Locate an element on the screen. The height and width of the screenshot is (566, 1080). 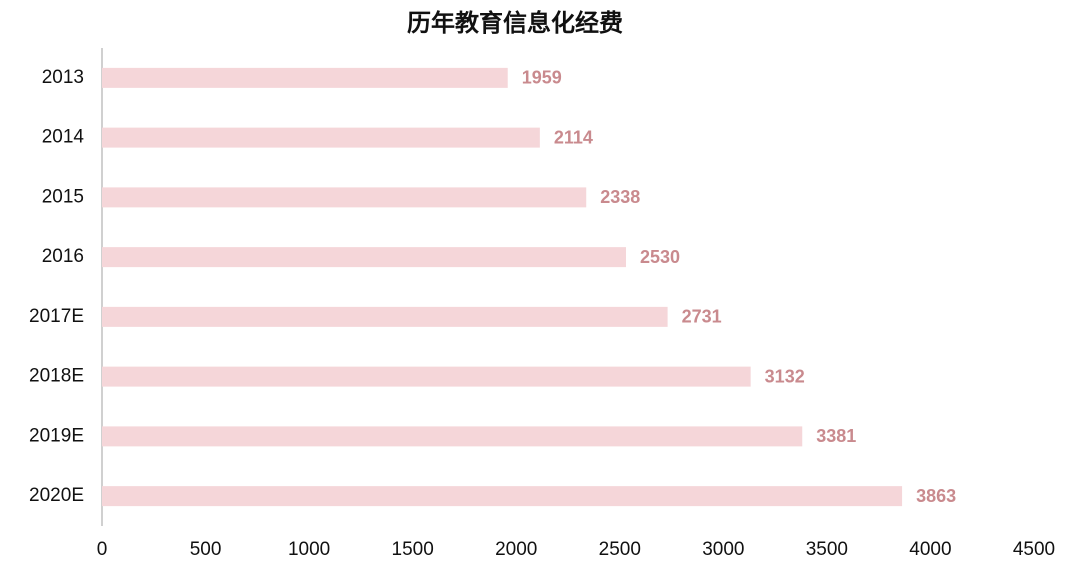
y-tick-label: 2019E is located at coordinates (56, 435).